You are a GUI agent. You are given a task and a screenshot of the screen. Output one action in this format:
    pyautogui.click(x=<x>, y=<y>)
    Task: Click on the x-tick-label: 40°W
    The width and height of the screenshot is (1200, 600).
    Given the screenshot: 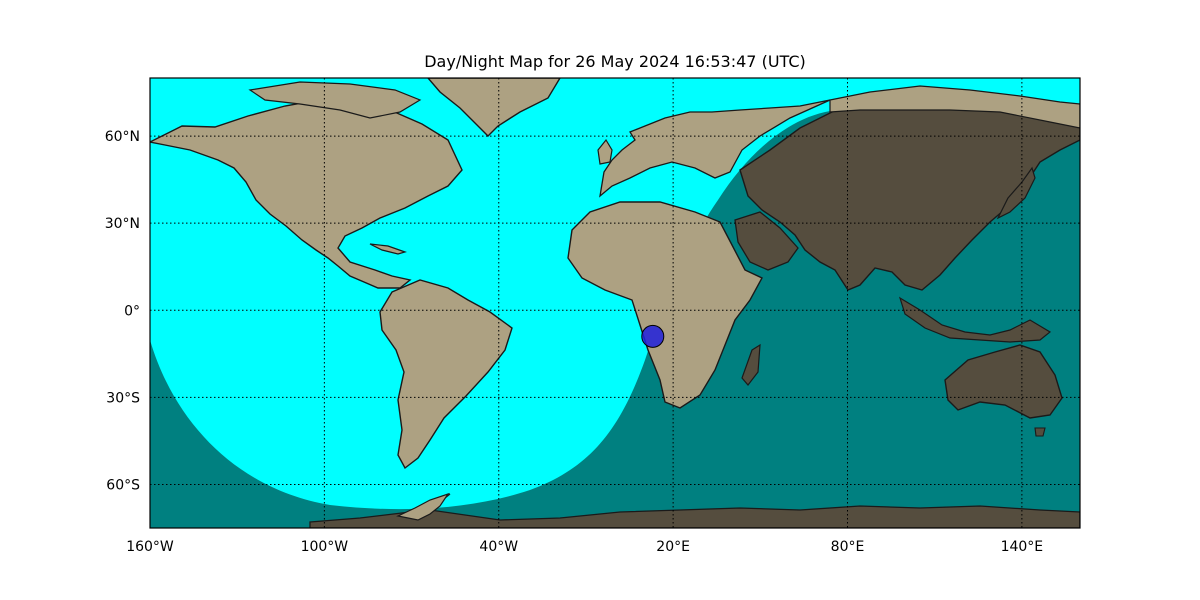 What is the action you would take?
    pyautogui.click(x=498, y=547)
    